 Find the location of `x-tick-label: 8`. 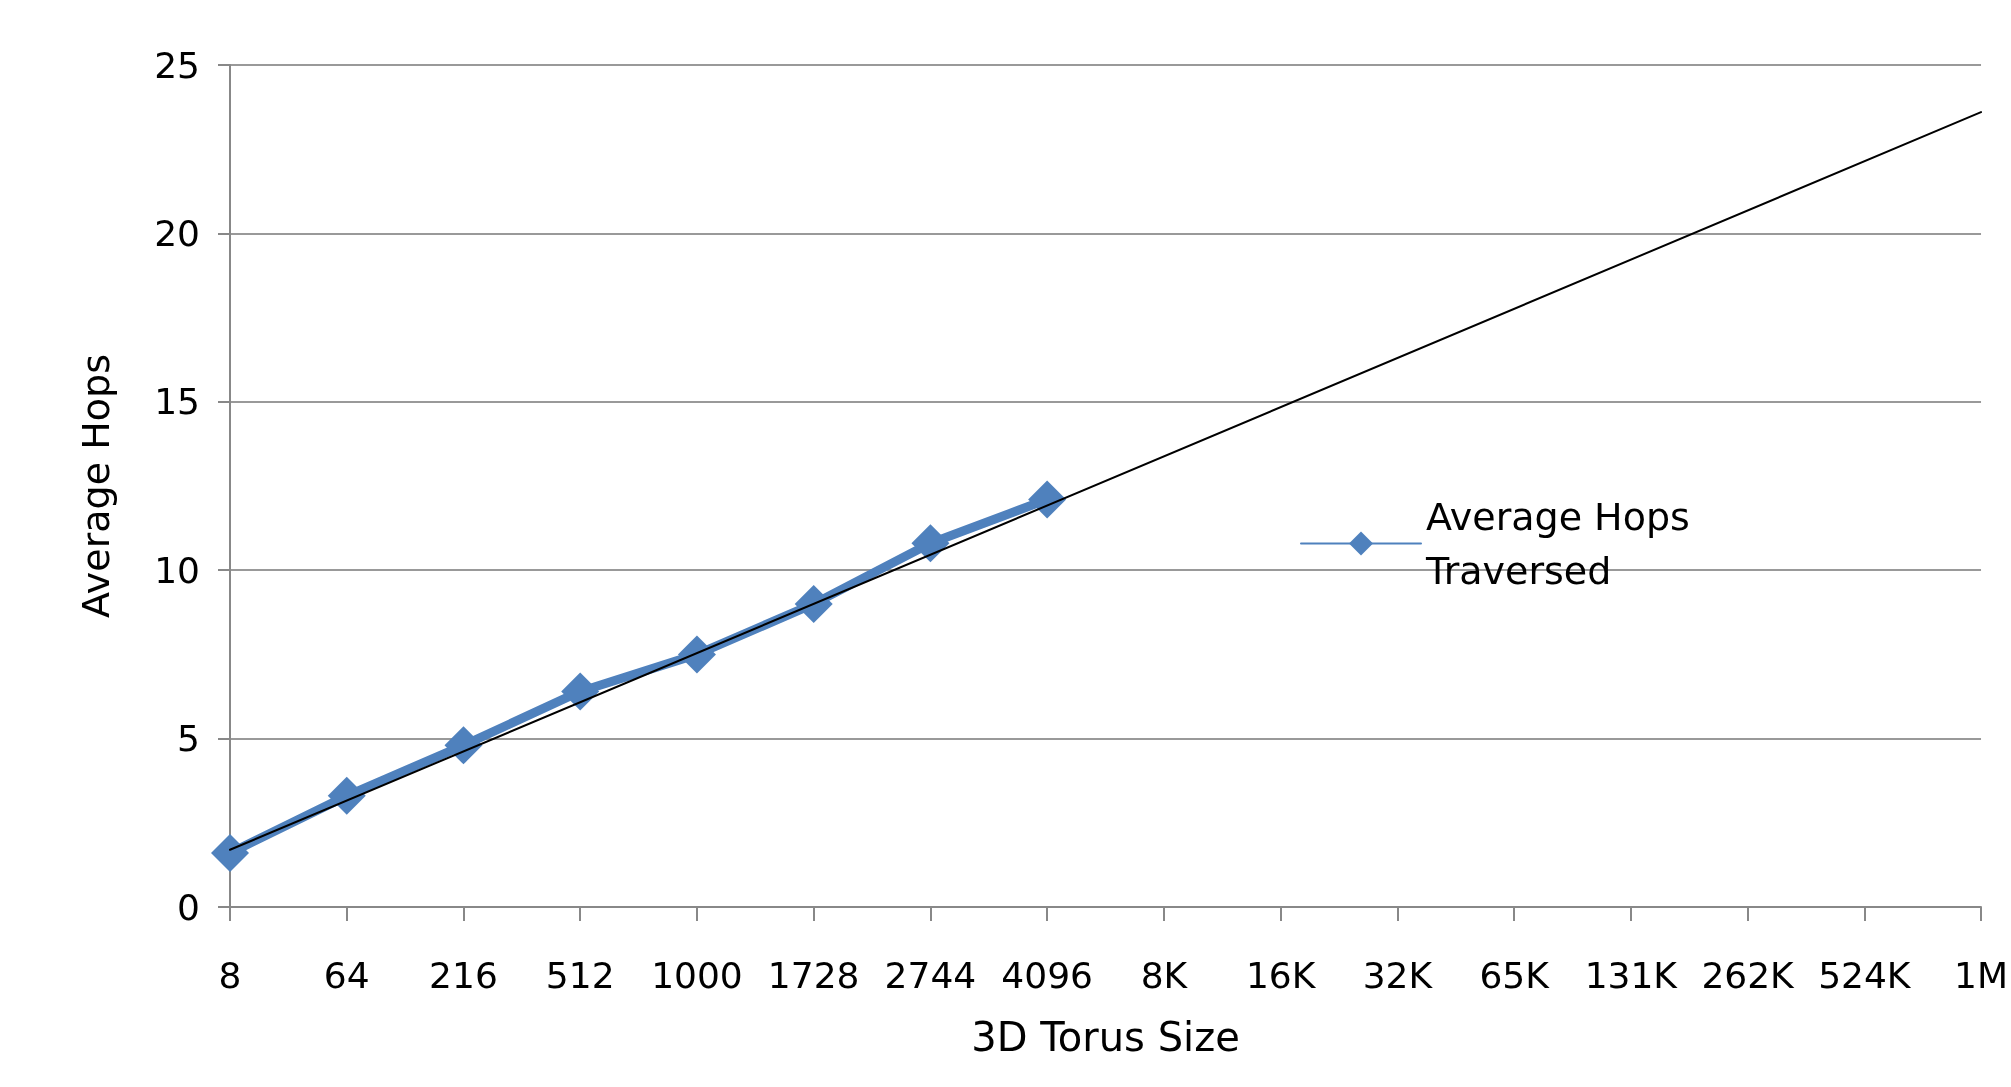

x-tick-label: 8 is located at coordinates (230, 975).